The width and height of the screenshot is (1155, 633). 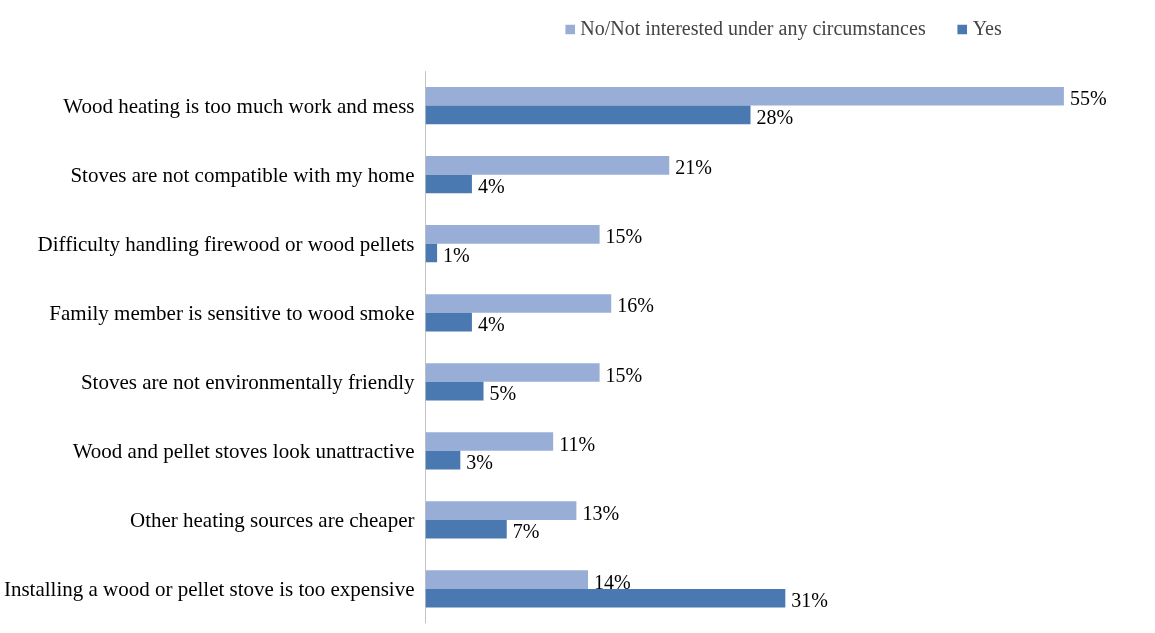 I want to click on data-label: 16%, so click(x=635, y=305).